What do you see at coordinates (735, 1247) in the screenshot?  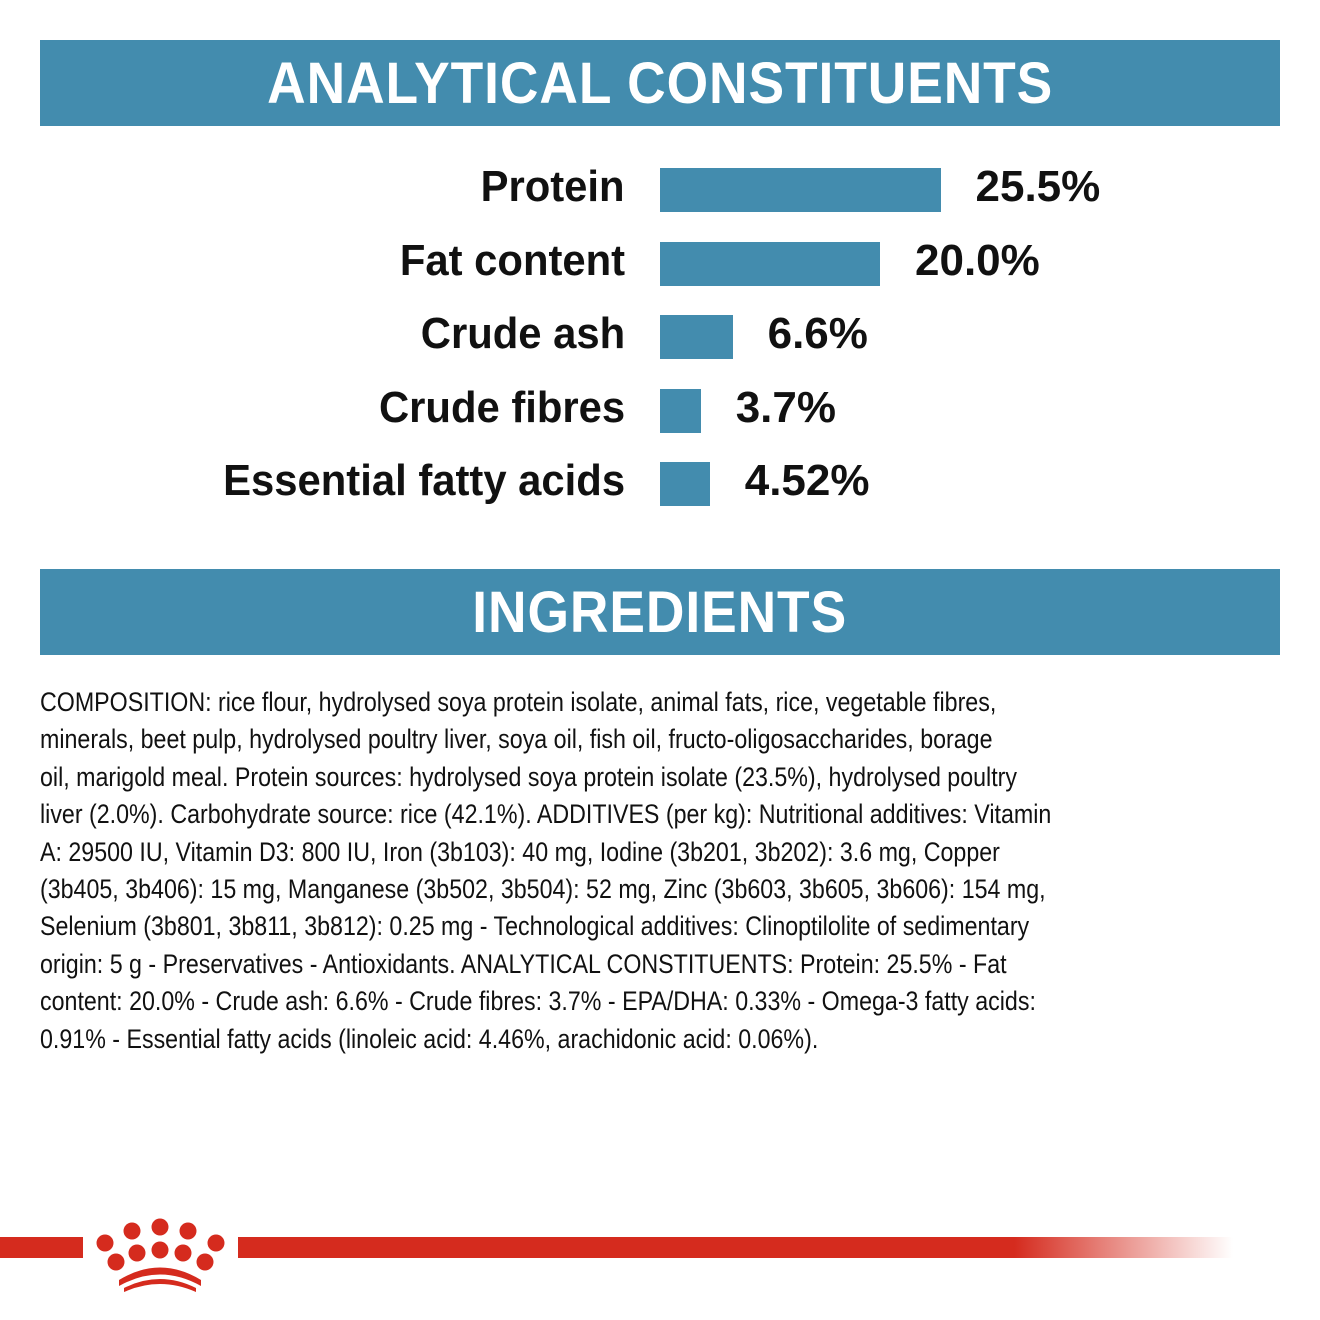 I see `red-line-right` at bounding box center [735, 1247].